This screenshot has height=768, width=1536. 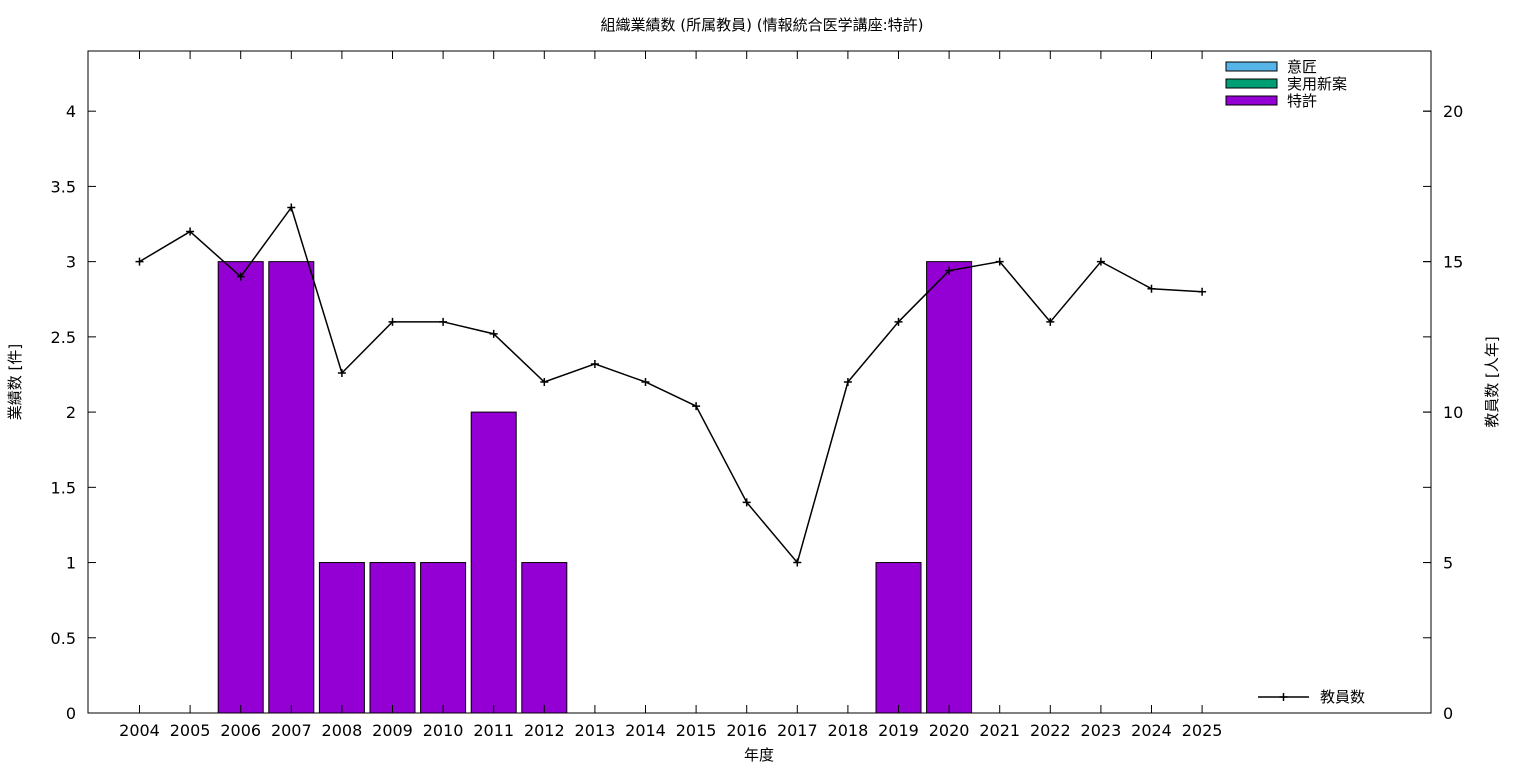 What do you see at coordinates (1202, 291) in the screenshot?
I see `line-point-2025` at bounding box center [1202, 291].